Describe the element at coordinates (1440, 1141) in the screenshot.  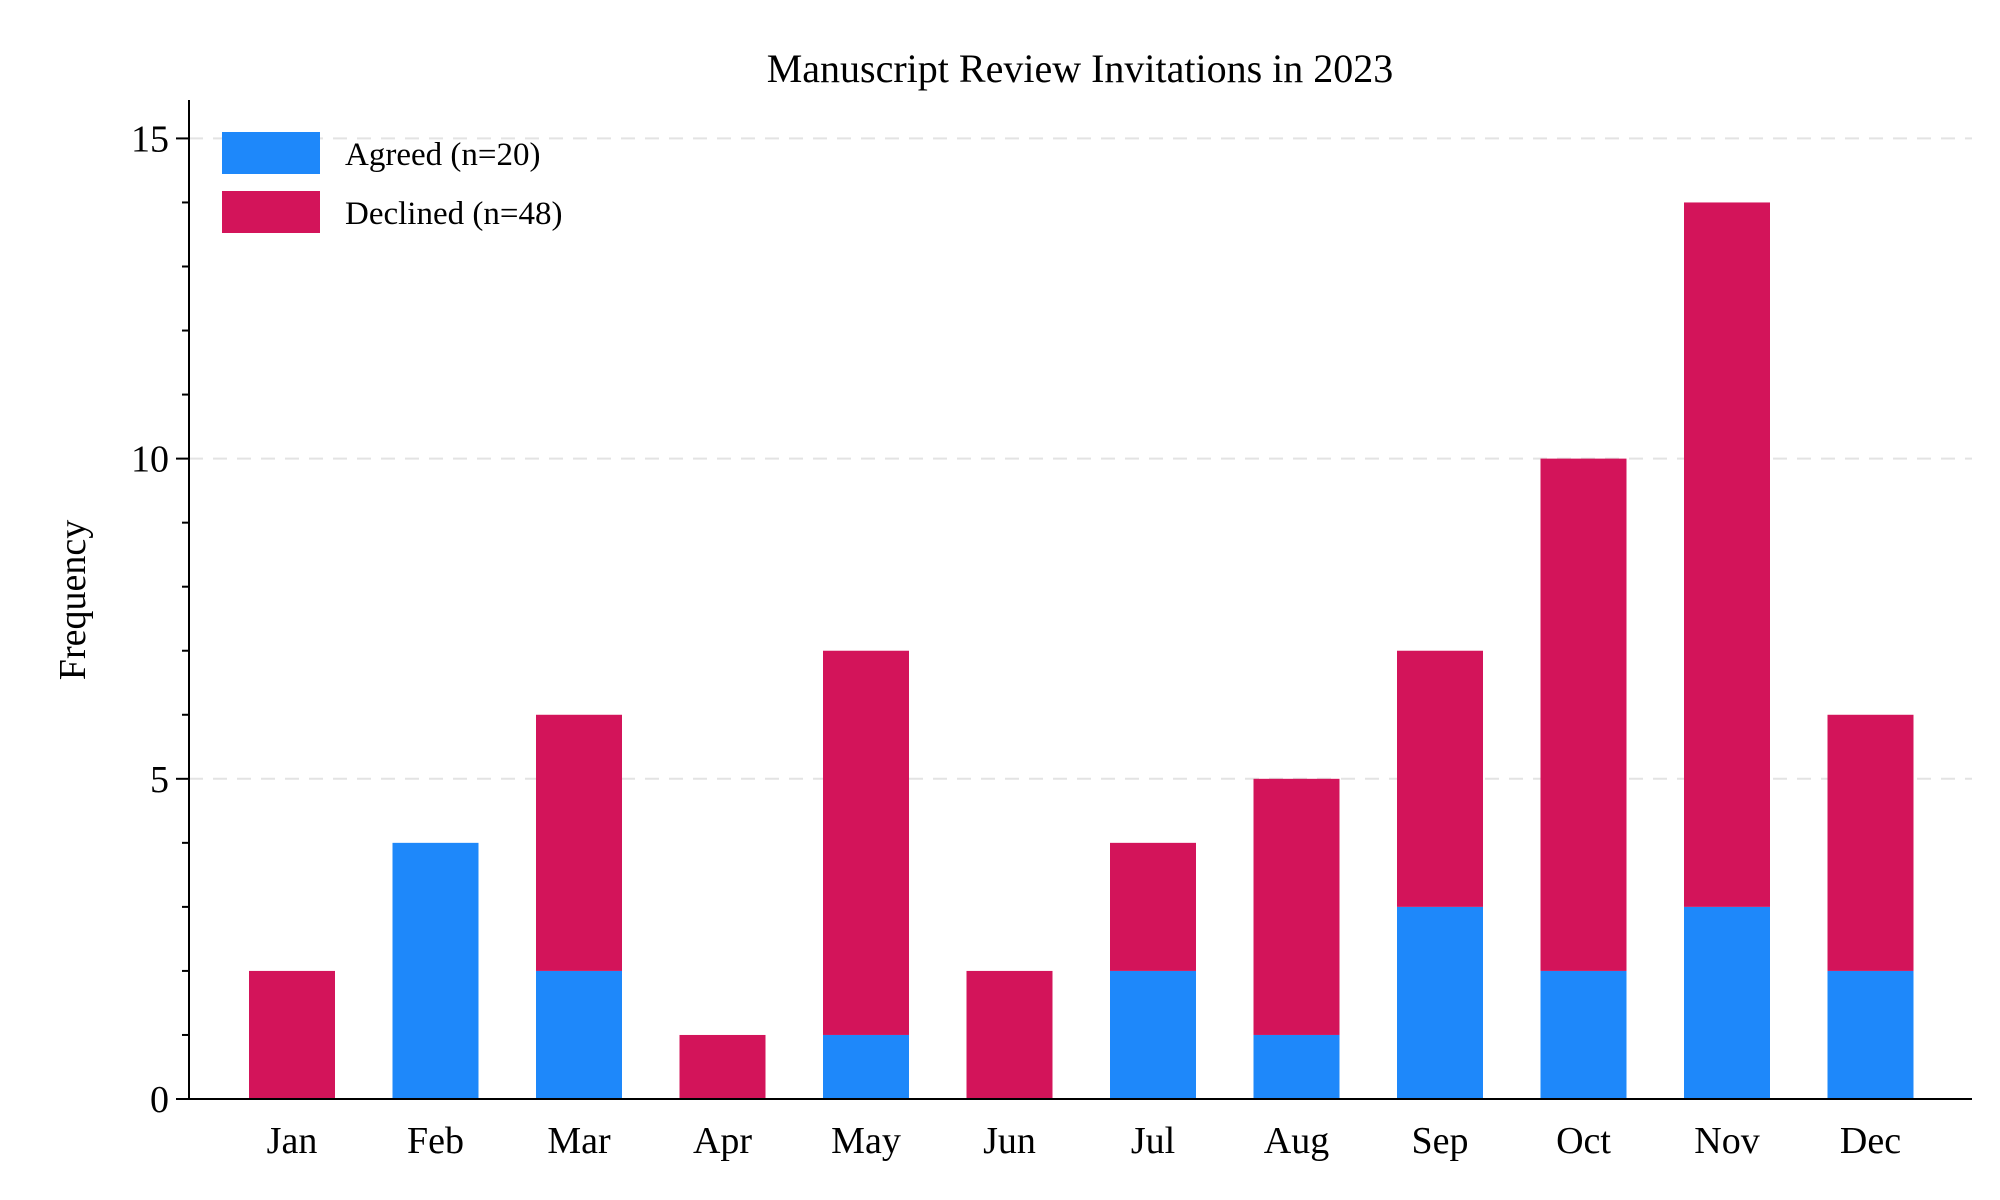
I see `x-tick-label: Sep` at that location.